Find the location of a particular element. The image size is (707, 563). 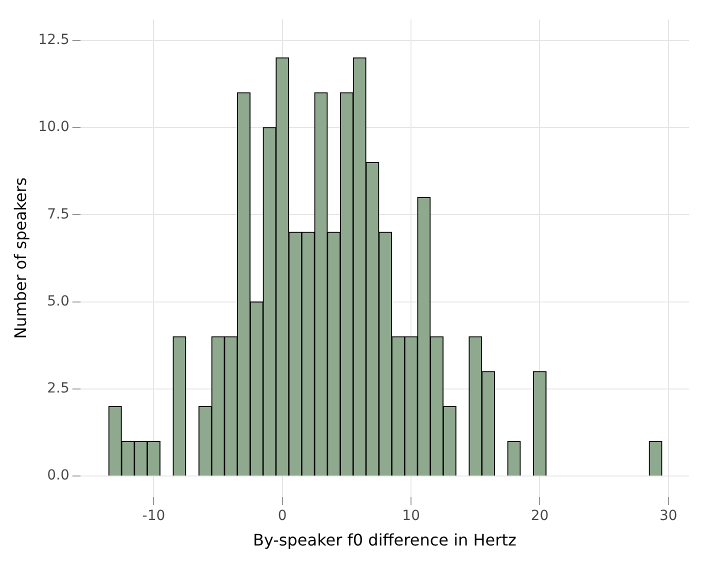

y-tick-label: 12.5 is located at coordinates (54, 40).